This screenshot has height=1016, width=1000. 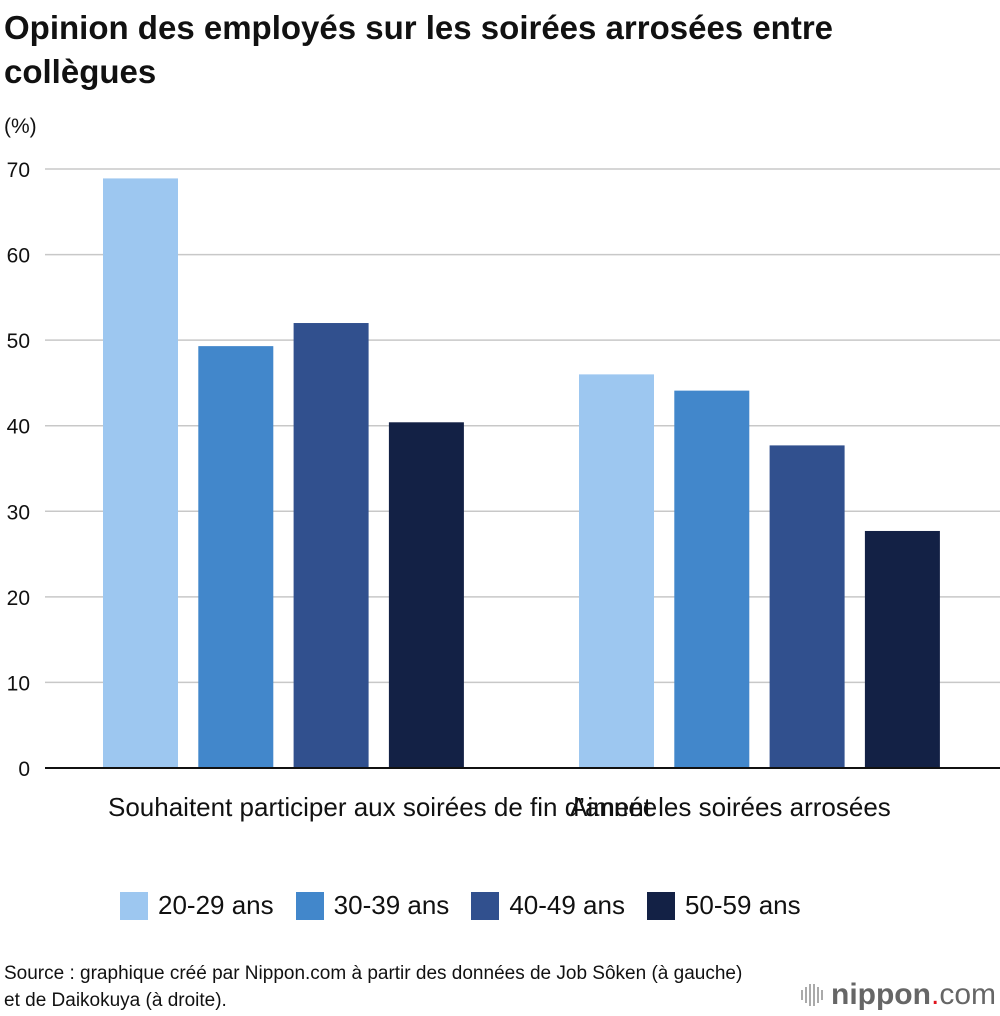 What do you see at coordinates (20, 126) in the screenshot?
I see `y-axis-unit: (%)` at bounding box center [20, 126].